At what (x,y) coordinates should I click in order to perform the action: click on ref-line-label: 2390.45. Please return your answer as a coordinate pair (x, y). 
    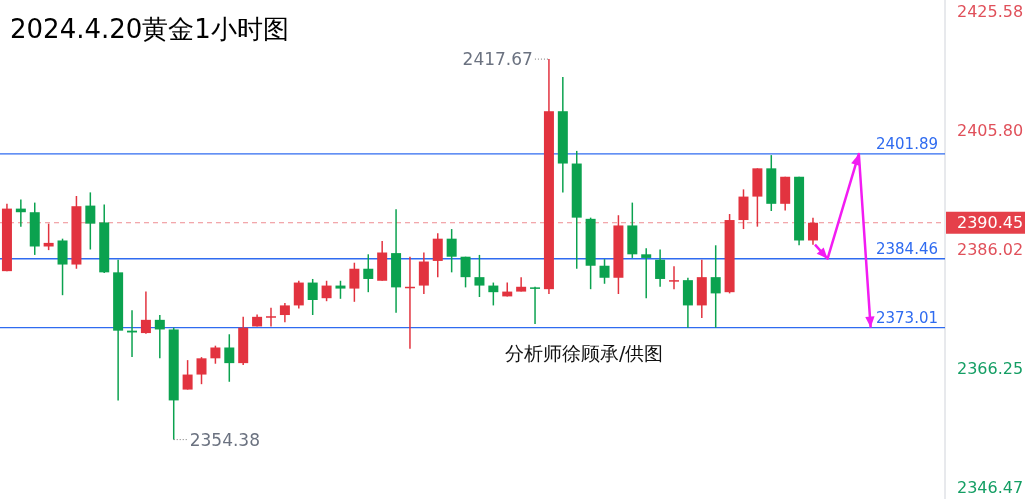
    Looking at the image, I should click on (990, 223).